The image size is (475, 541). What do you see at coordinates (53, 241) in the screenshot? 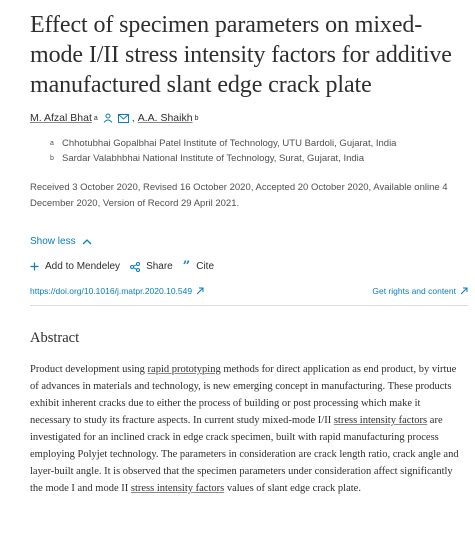
I see `show-less-label: Show less` at bounding box center [53, 241].